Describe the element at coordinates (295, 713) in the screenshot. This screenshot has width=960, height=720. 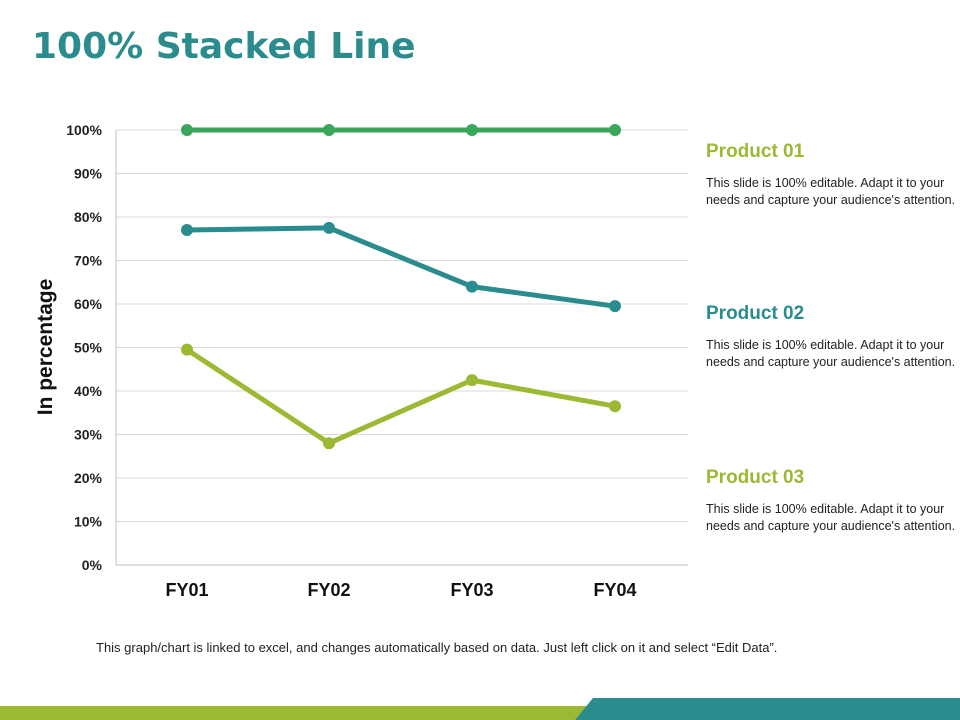
I see `footer-bar-left` at that location.